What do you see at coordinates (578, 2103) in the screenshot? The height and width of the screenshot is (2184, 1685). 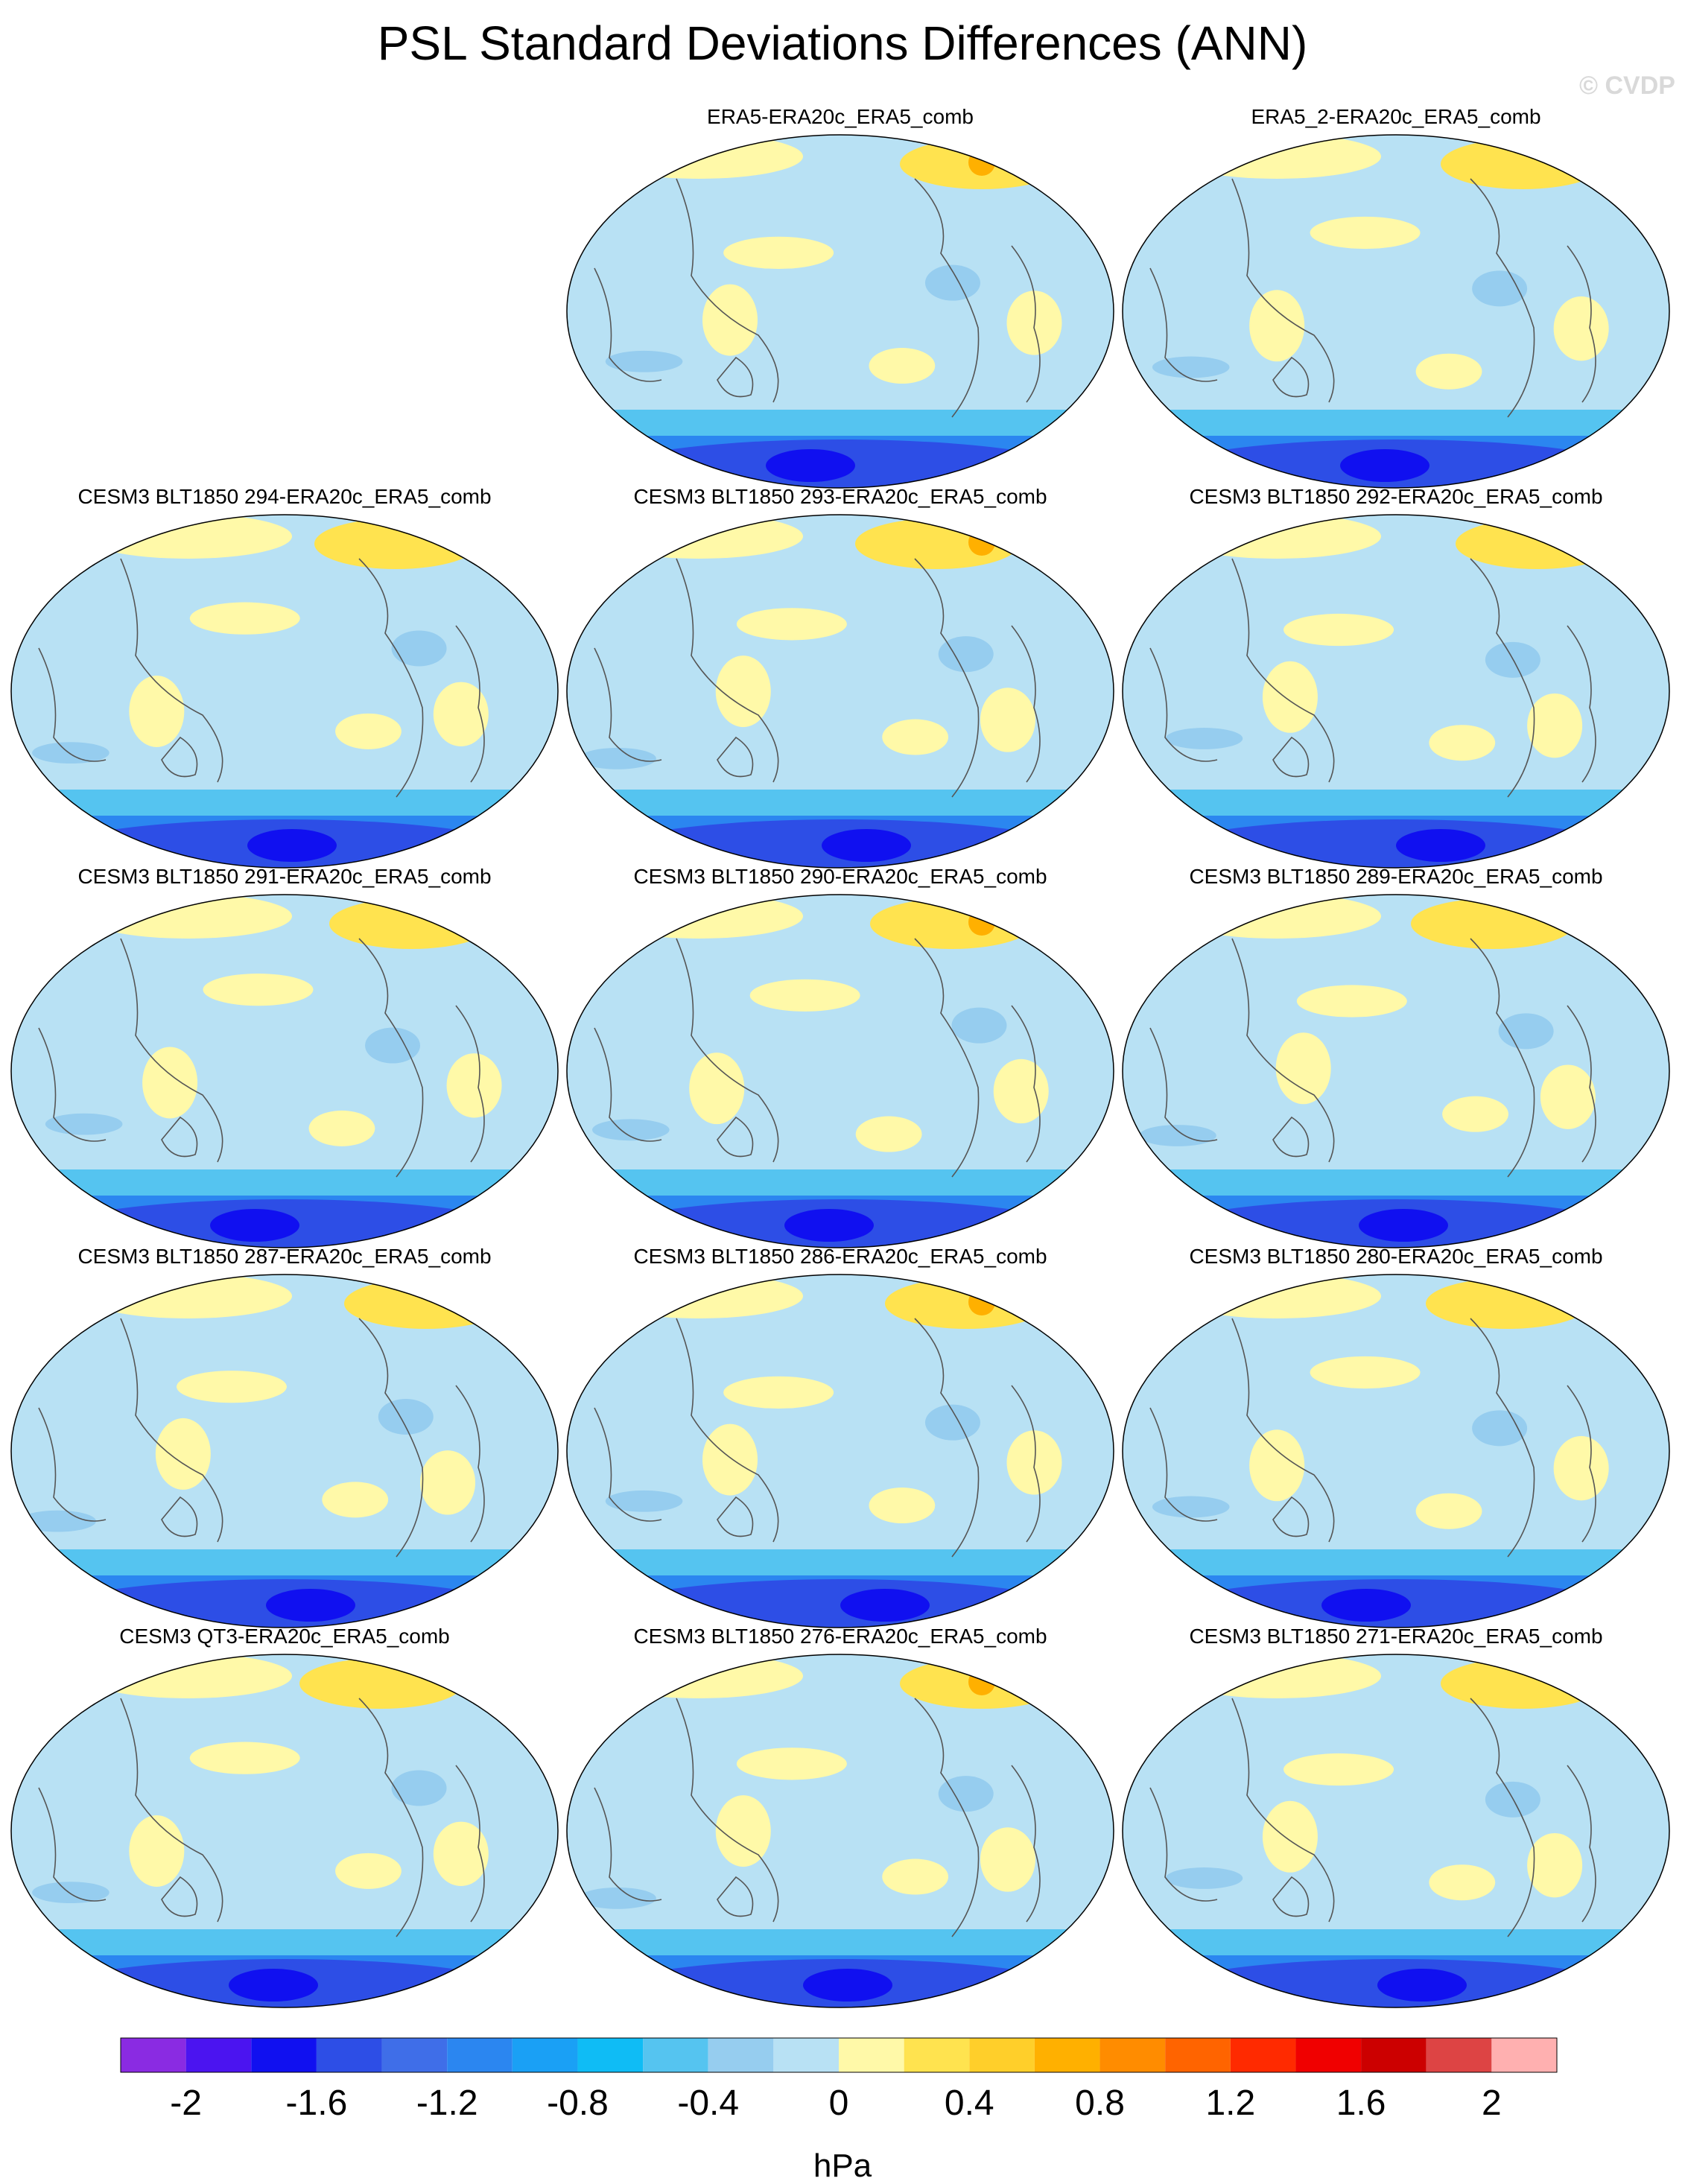 I see `colorbar-tick-label: -0.8` at bounding box center [578, 2103].